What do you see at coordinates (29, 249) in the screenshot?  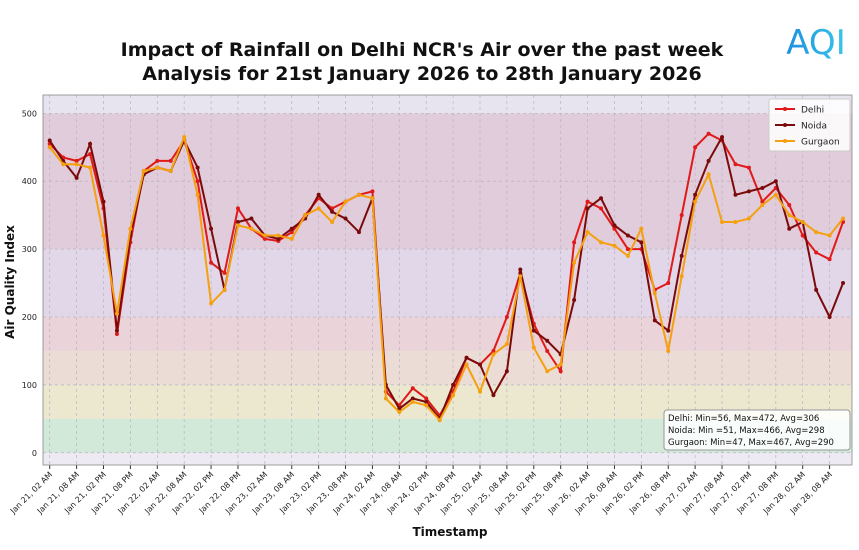 I see `y-tick-label: 300` at bounding box center [29, 249].